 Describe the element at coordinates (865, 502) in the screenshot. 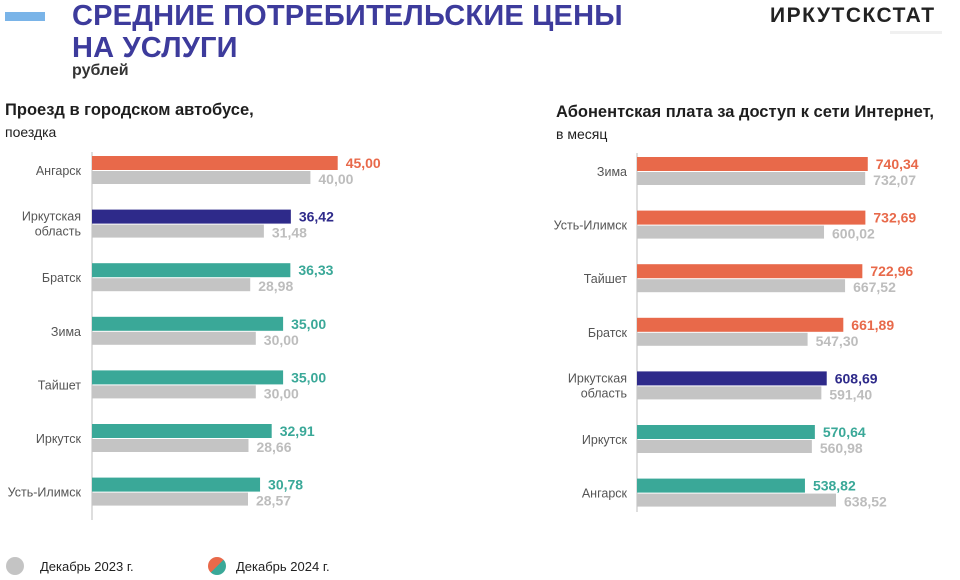

I see `right-value-label-2023: 638,52` at that location.